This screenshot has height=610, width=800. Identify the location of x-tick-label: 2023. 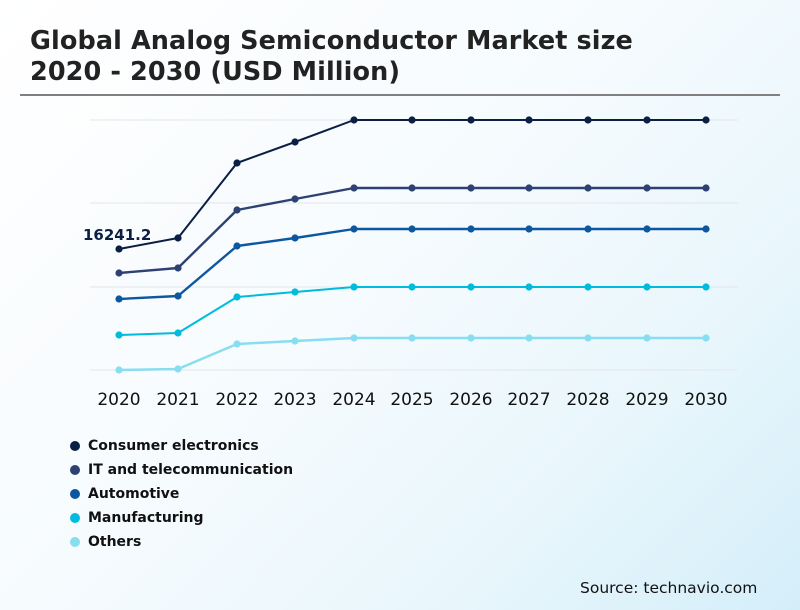
(294, 400).